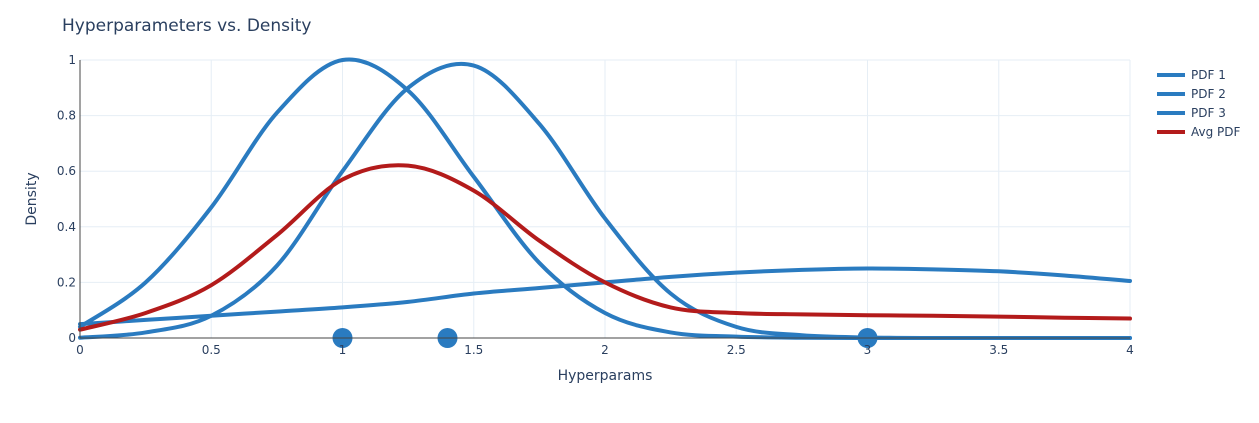 The height and width of the screenshot is (423, 1259). What do you see at coordinates (605, 376) in the screenshot?
I see `x-axis-title: Hyperparams` at bounding box center [605, 376].